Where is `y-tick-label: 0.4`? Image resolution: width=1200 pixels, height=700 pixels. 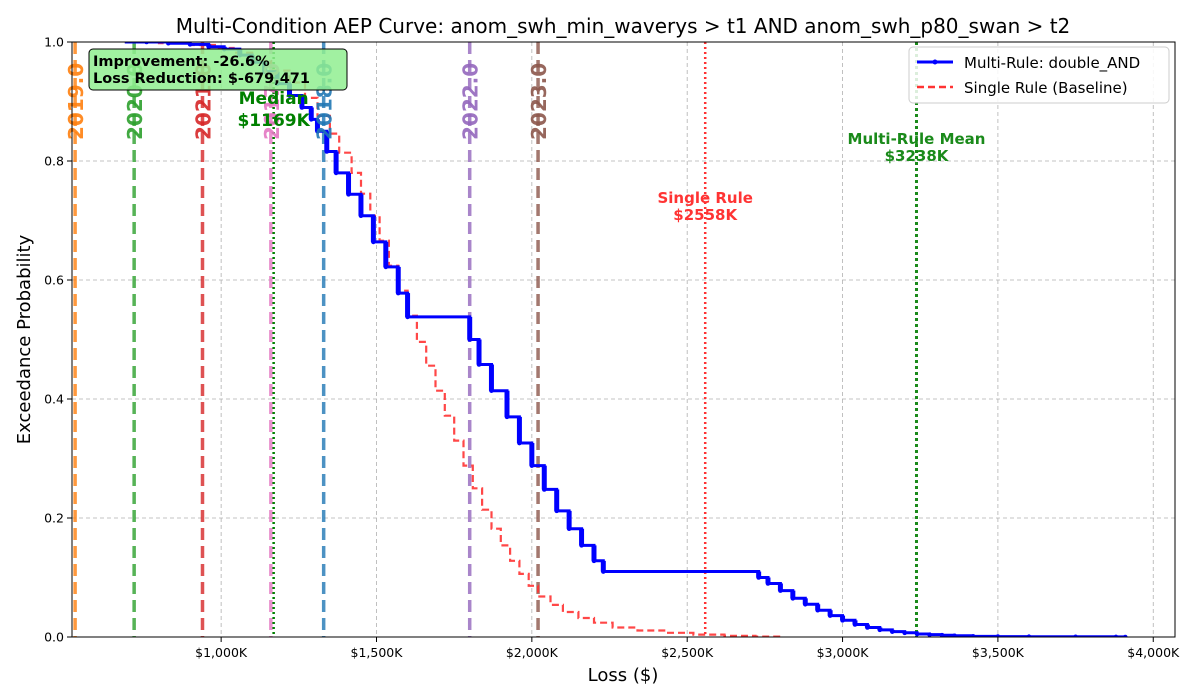
y-tick-label: 0.4 is located at coordinates (54, 399).